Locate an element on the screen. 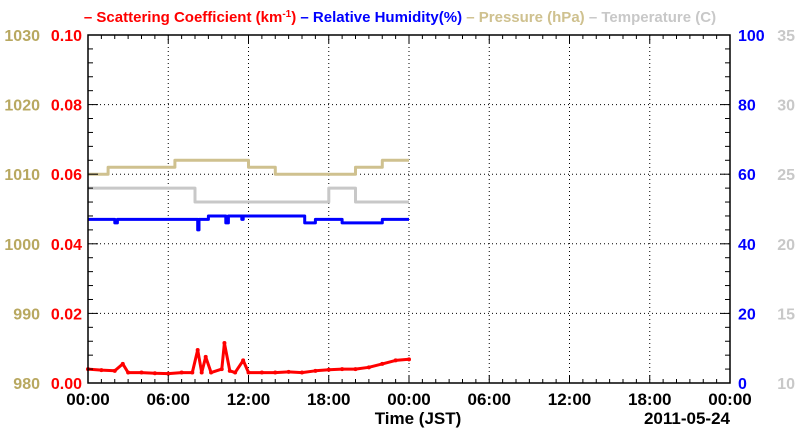 The width and height of the screenshot is (800, 434). pressure-axis-tick-label: 990 is located at coordinates (26, 314).